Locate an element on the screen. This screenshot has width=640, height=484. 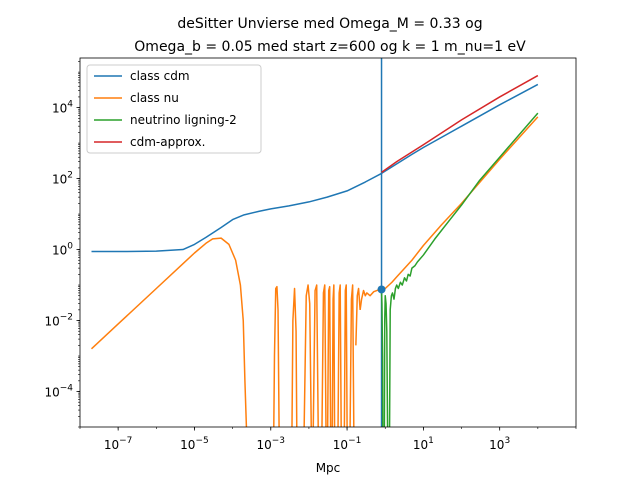
legend-label-neutrino-ligning-2: neutrino ligning-2 is located at coordinates (183, 120).